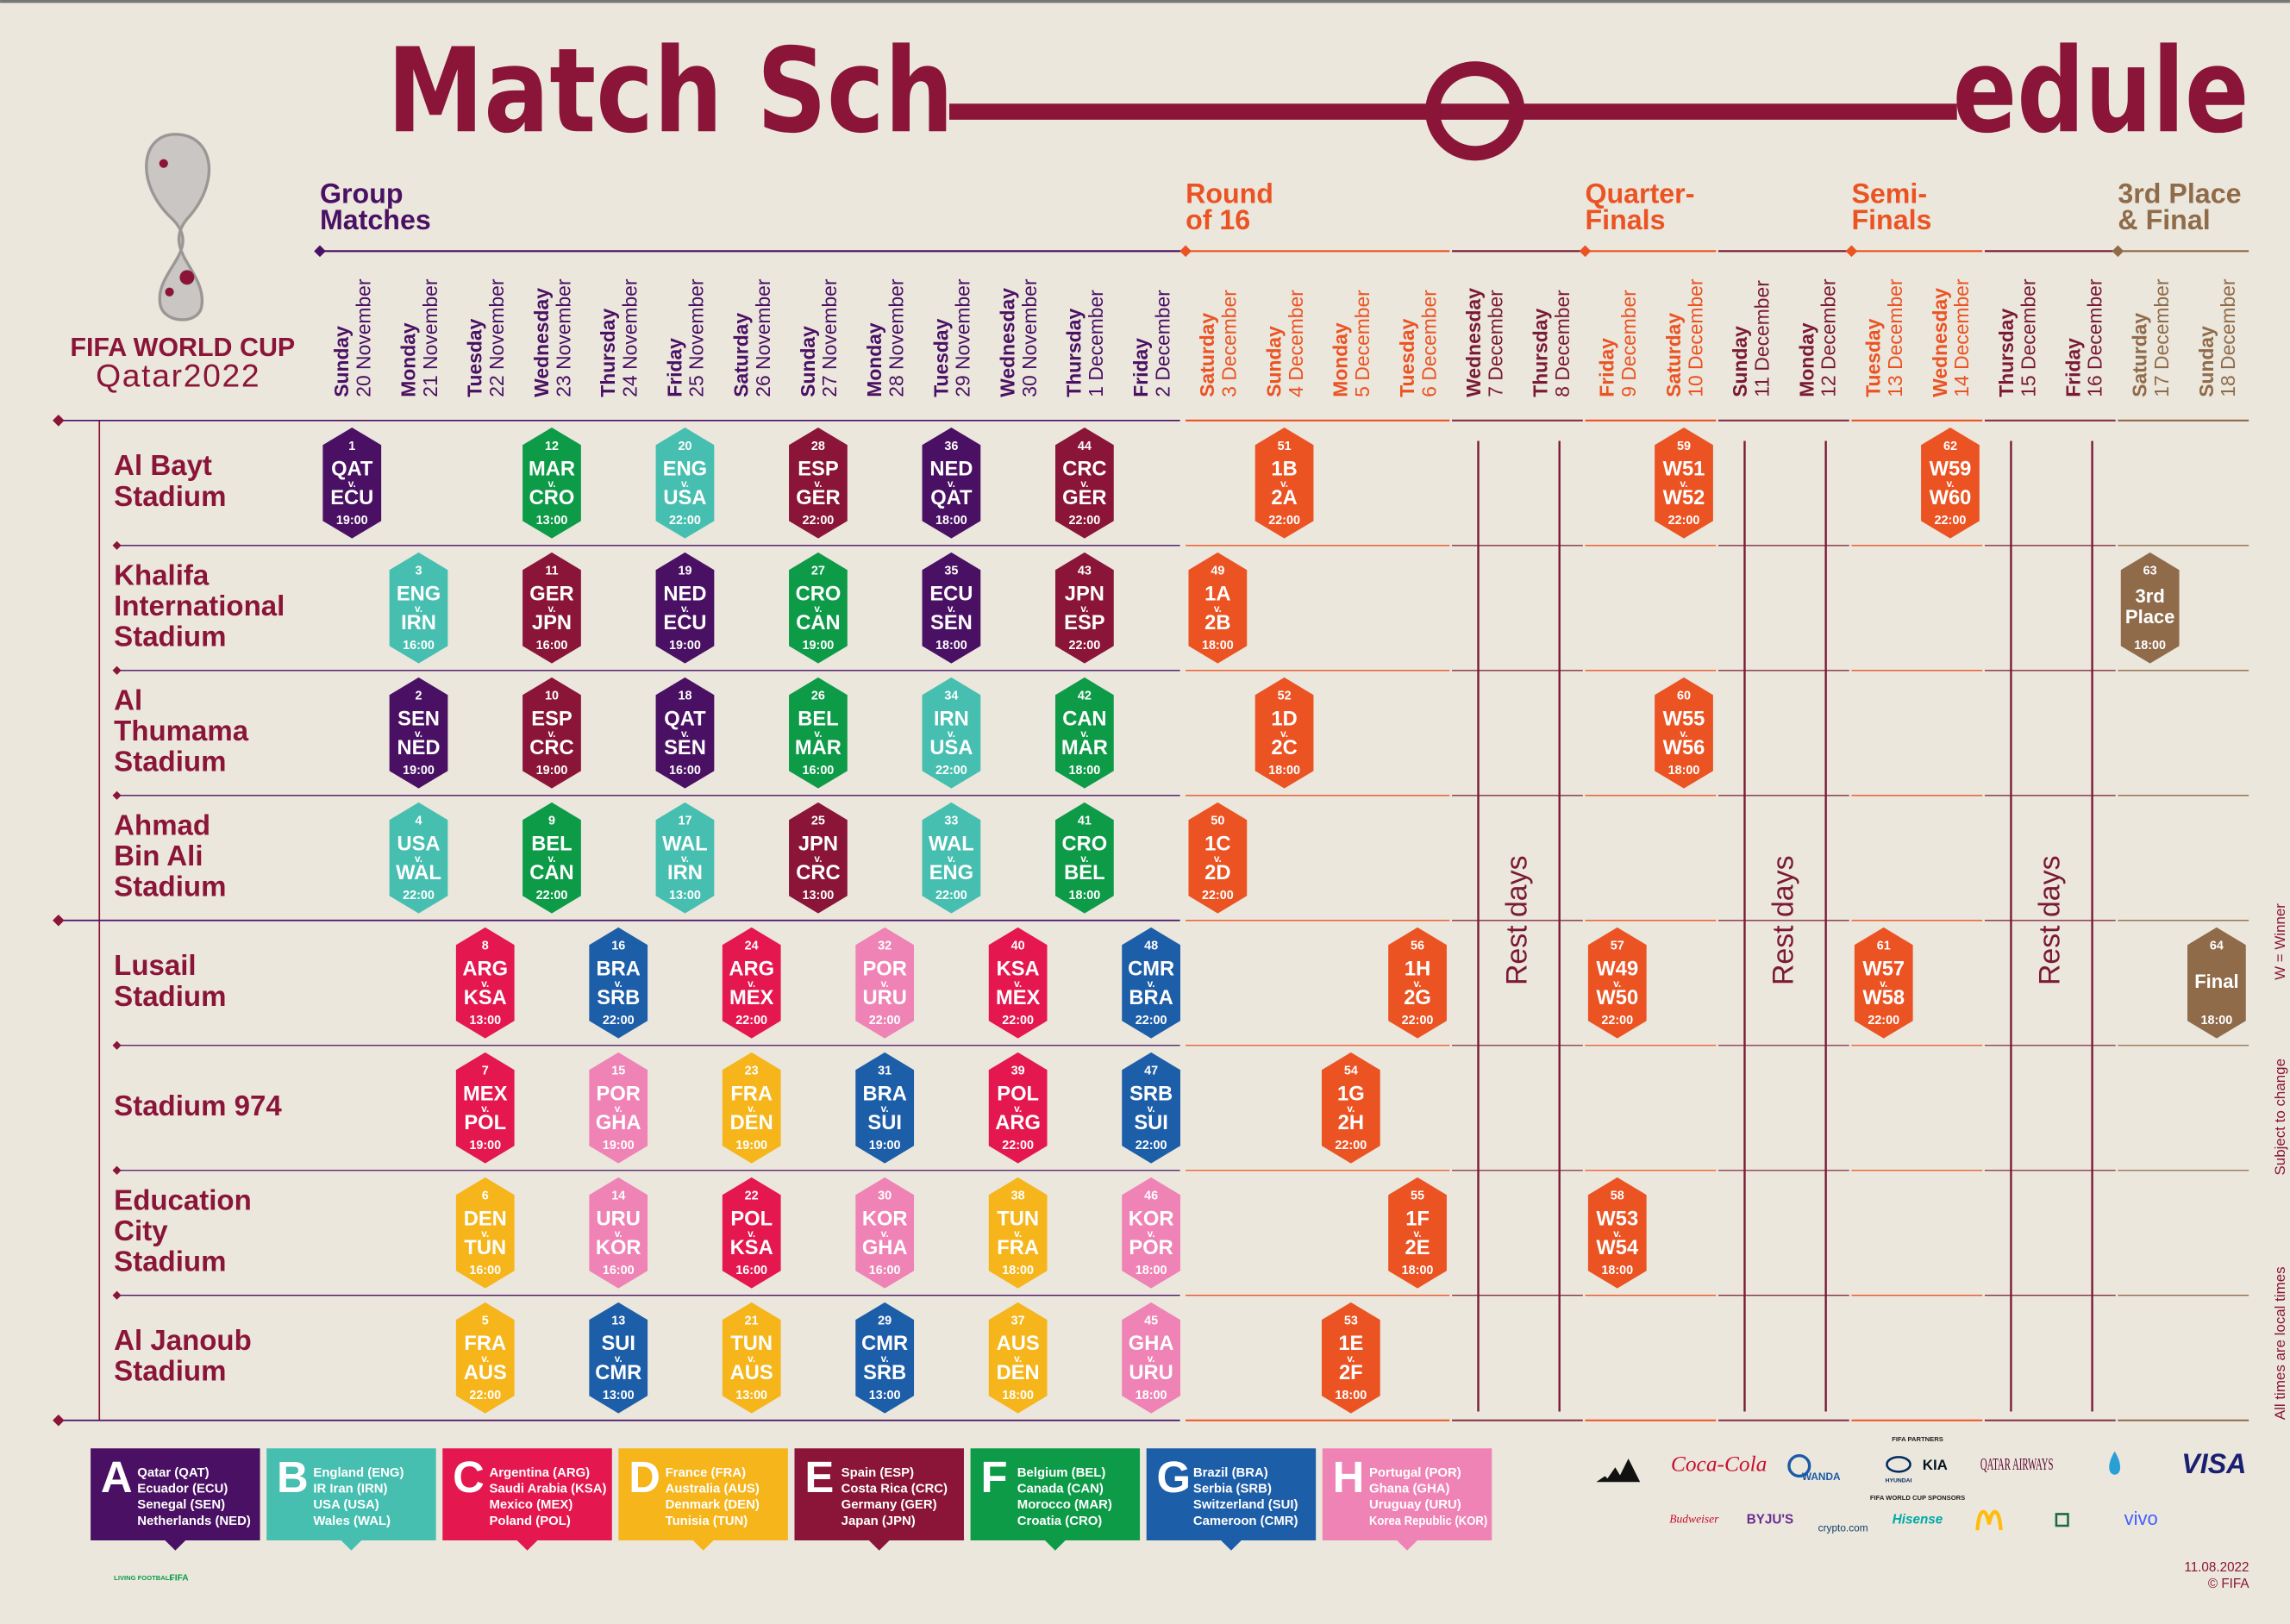 This screenshot has height=1624, width=2290. What do you see at coordinates (1617, 969) in the screenshot?
I see `match-team: W49` at bounding box center [1617, 969].